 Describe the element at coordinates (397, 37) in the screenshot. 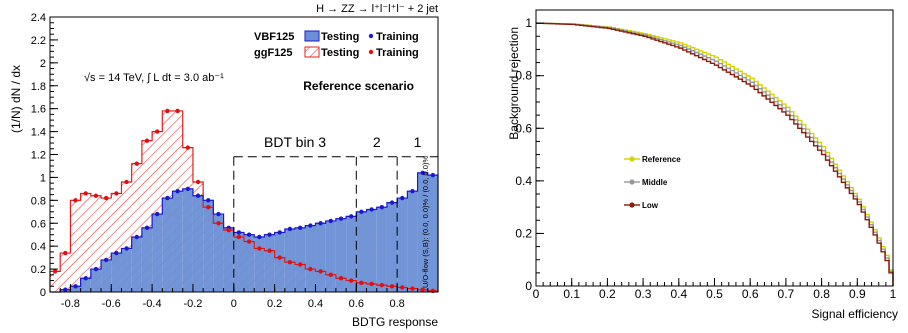

I see `legend-vbf-training: Training` at that location.